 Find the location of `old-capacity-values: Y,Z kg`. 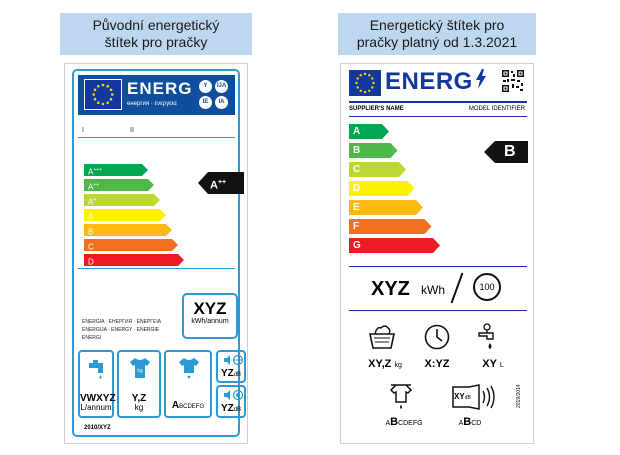

old-capacity-values: Y,Z kg is located at coordinates (139, 403).